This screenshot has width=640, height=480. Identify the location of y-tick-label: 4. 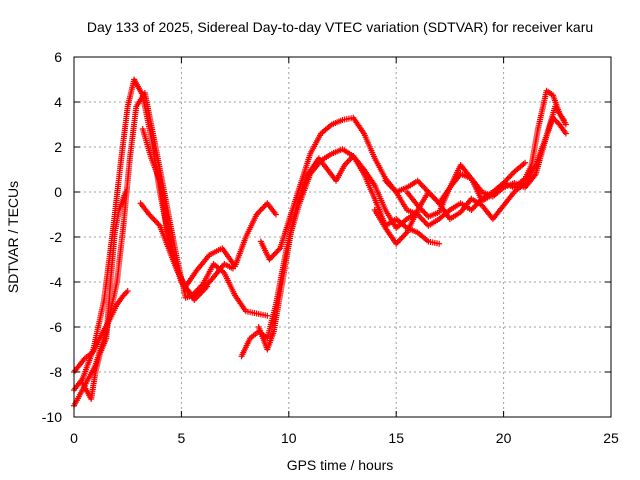
(58, 102).